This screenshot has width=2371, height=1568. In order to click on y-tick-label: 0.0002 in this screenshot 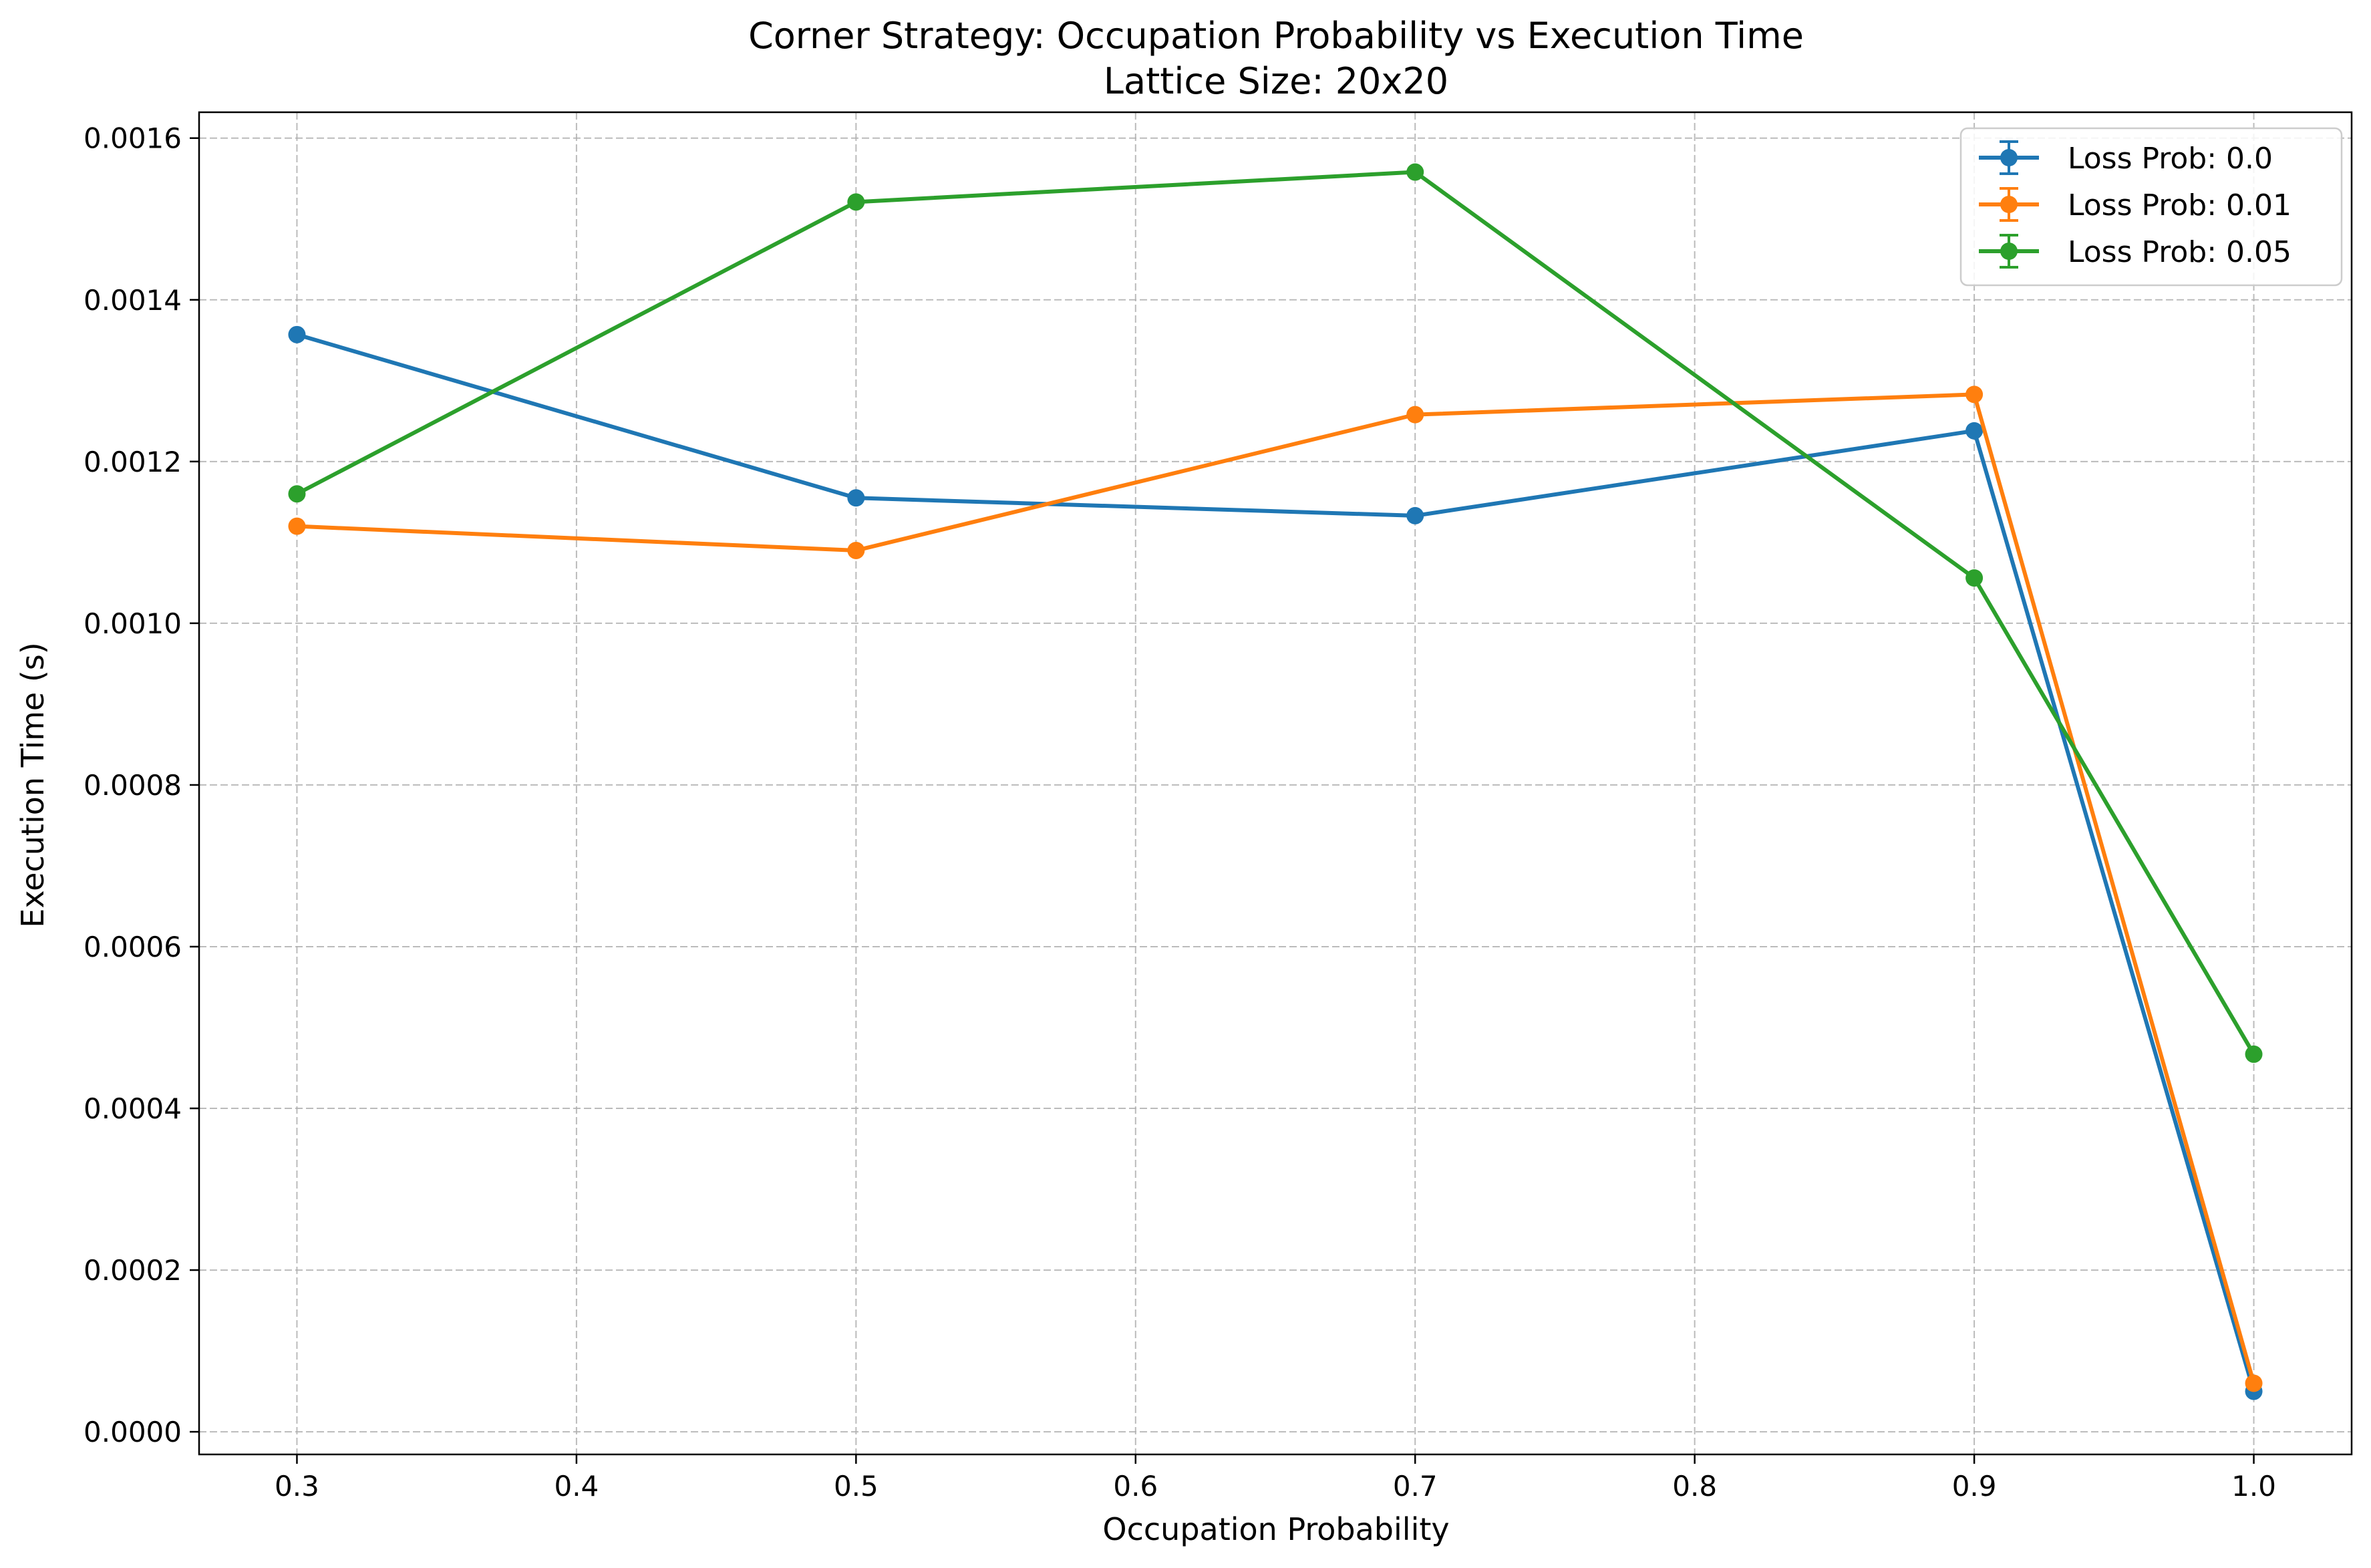, I will do `click(133, 1270)`.